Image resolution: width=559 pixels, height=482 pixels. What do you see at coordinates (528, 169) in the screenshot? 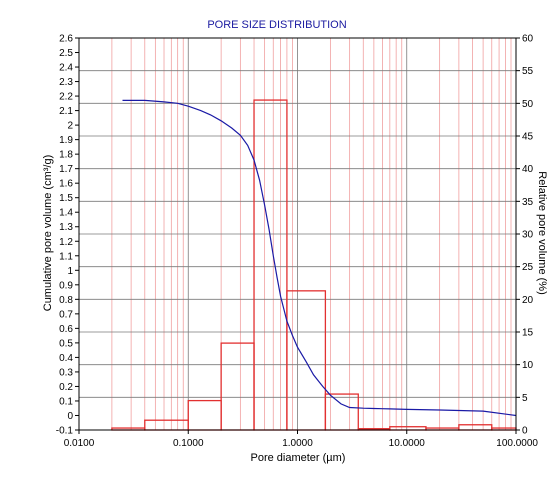
I see `right-tick-label: 40` at bounding box center [528, 169].